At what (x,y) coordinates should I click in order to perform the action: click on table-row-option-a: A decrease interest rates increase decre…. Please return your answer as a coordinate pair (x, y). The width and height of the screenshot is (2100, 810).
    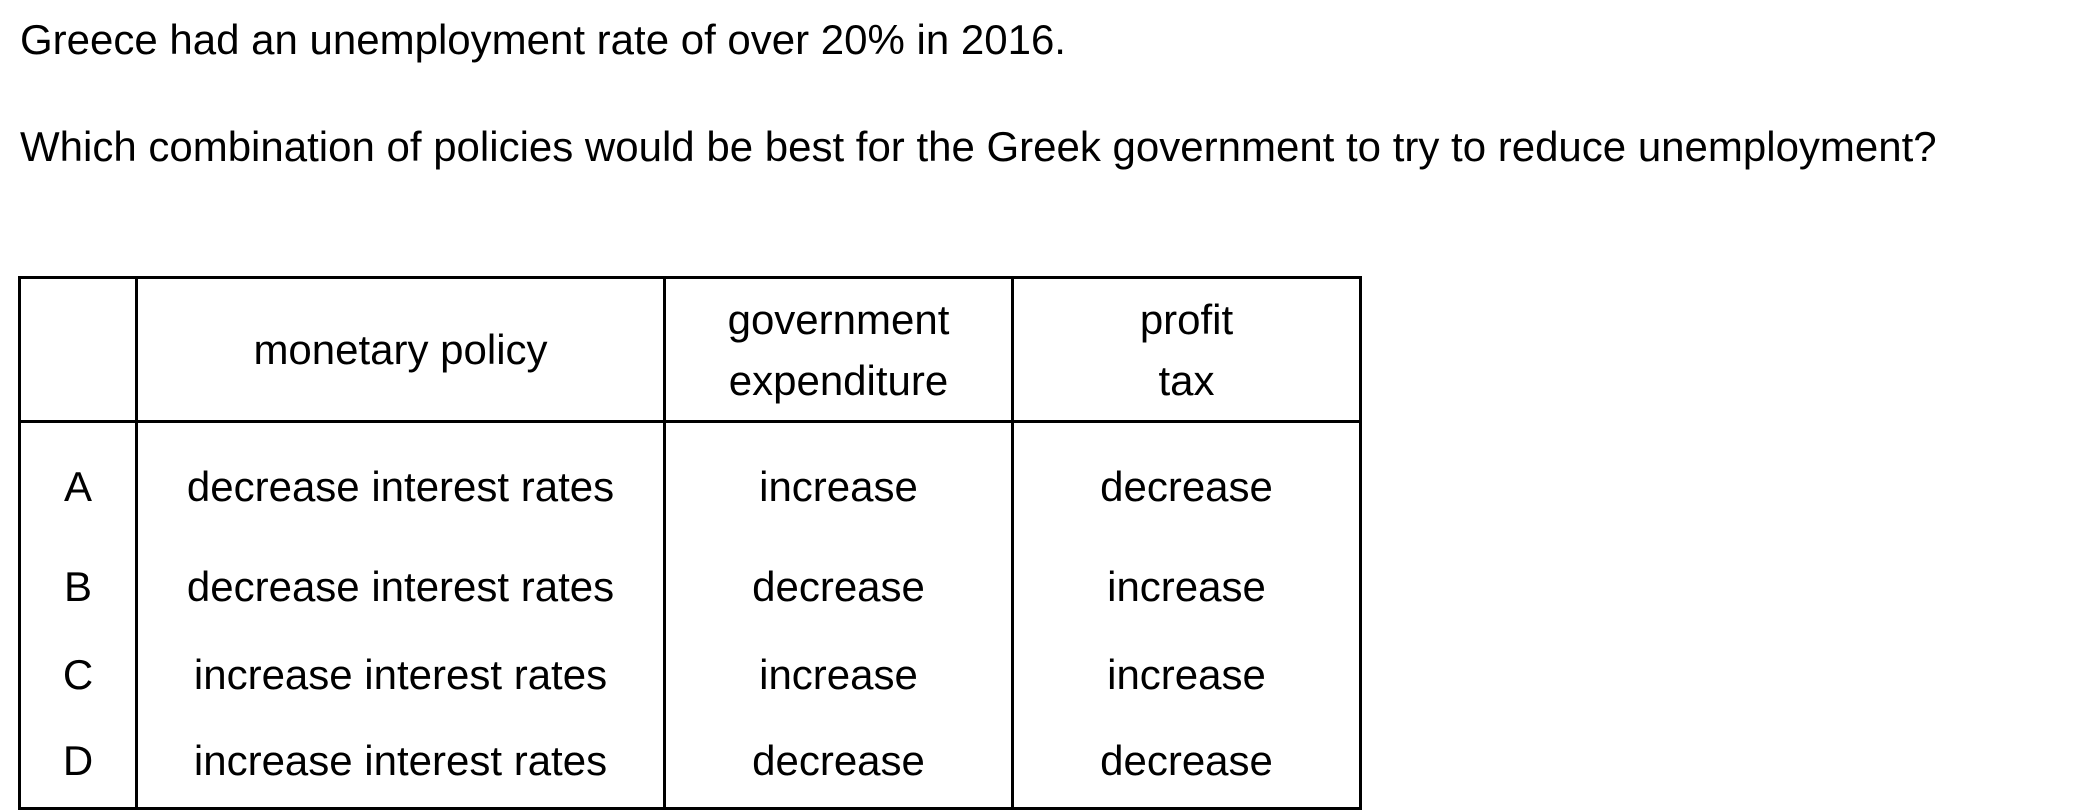
    Looking at the image, I should click on (690, 482).